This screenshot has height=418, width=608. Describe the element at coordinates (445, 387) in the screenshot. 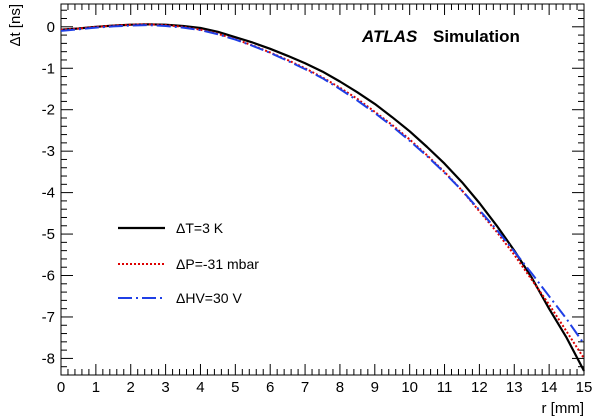

I see `x-tick-label: 11` at that location.